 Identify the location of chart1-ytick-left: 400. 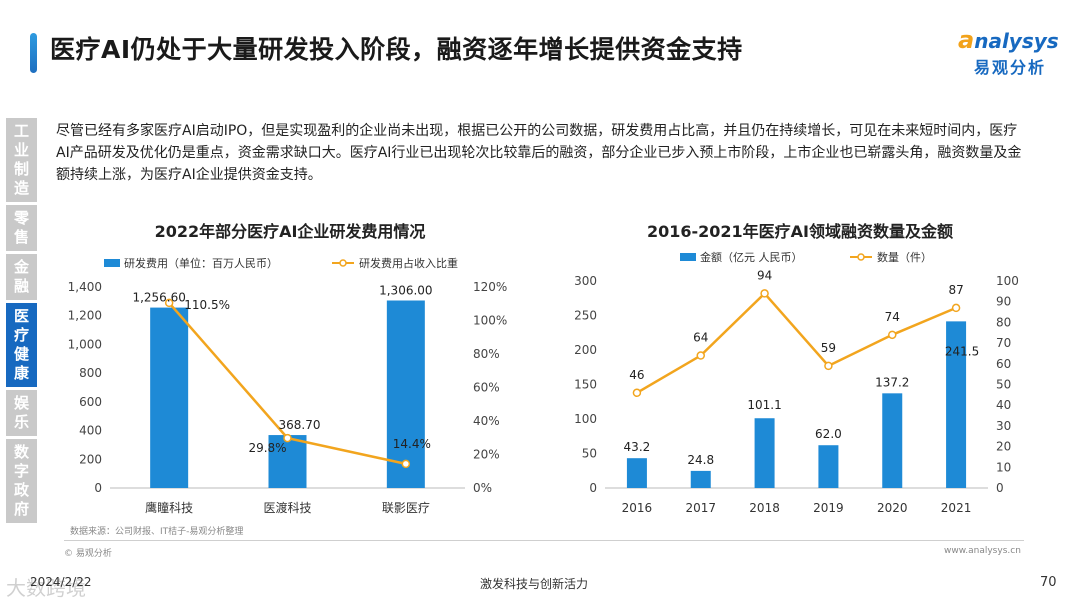
(90, 431).